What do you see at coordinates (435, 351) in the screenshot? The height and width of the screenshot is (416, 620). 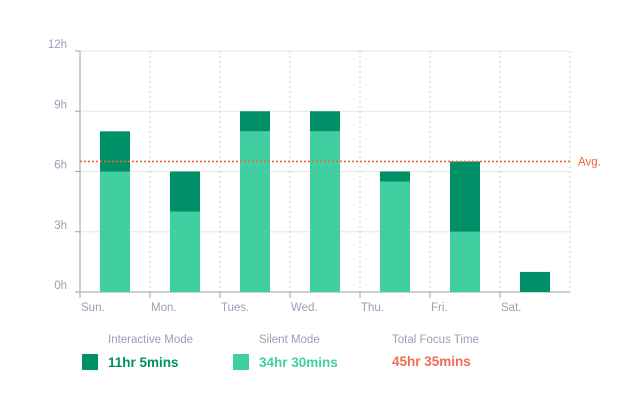 I see `legend-total: Total Focus Time 45hr 35mins` at bounding box center [435, 351].